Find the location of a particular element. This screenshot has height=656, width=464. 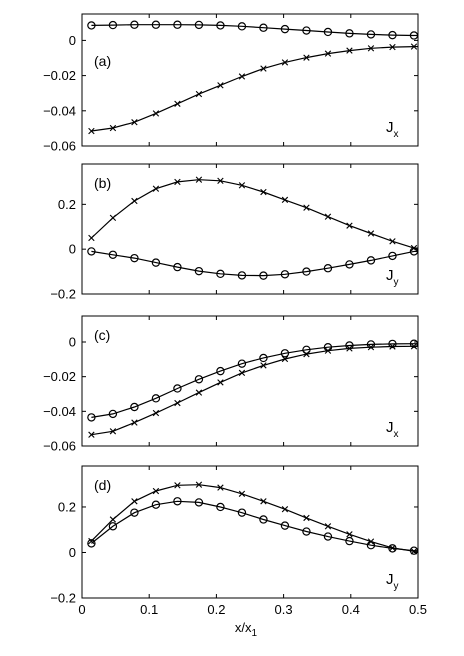

panel-label: (c) is located at coordinates (102, 335).